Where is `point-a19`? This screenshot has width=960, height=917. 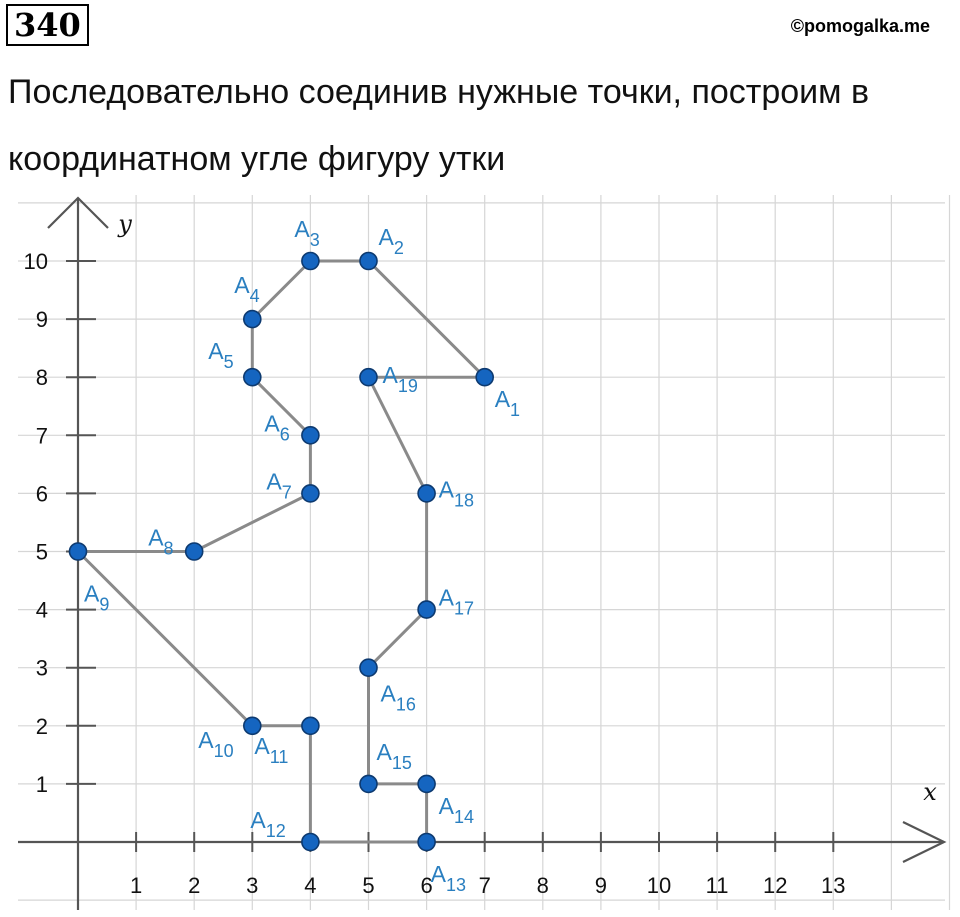
point-a19 is located at coordinates (368, 377).